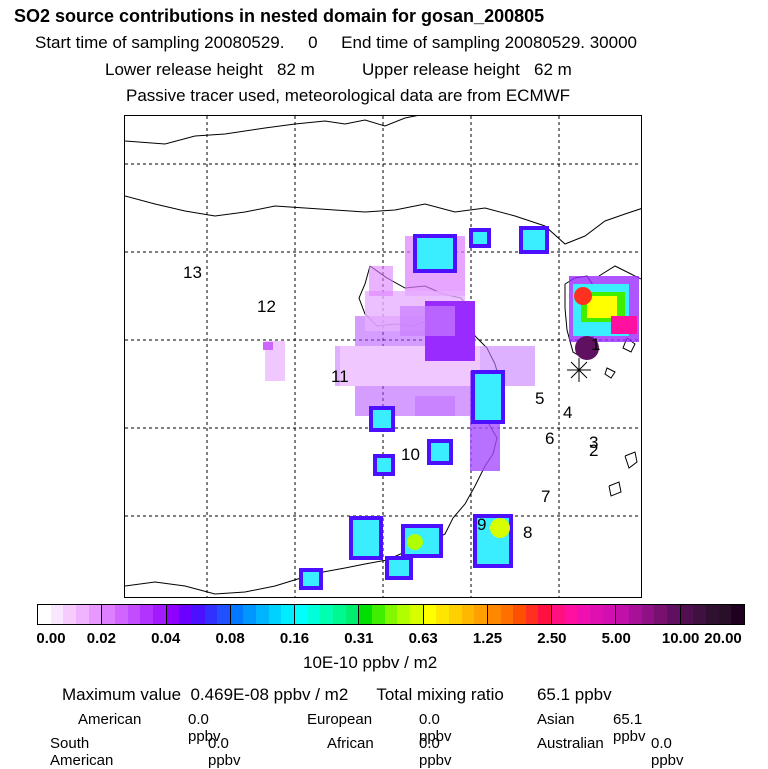  What do you see at coordinates (359, 638) in the screenshot?
I see `colorbar-tick-label: 0.31` at bounding box center [359, 638].